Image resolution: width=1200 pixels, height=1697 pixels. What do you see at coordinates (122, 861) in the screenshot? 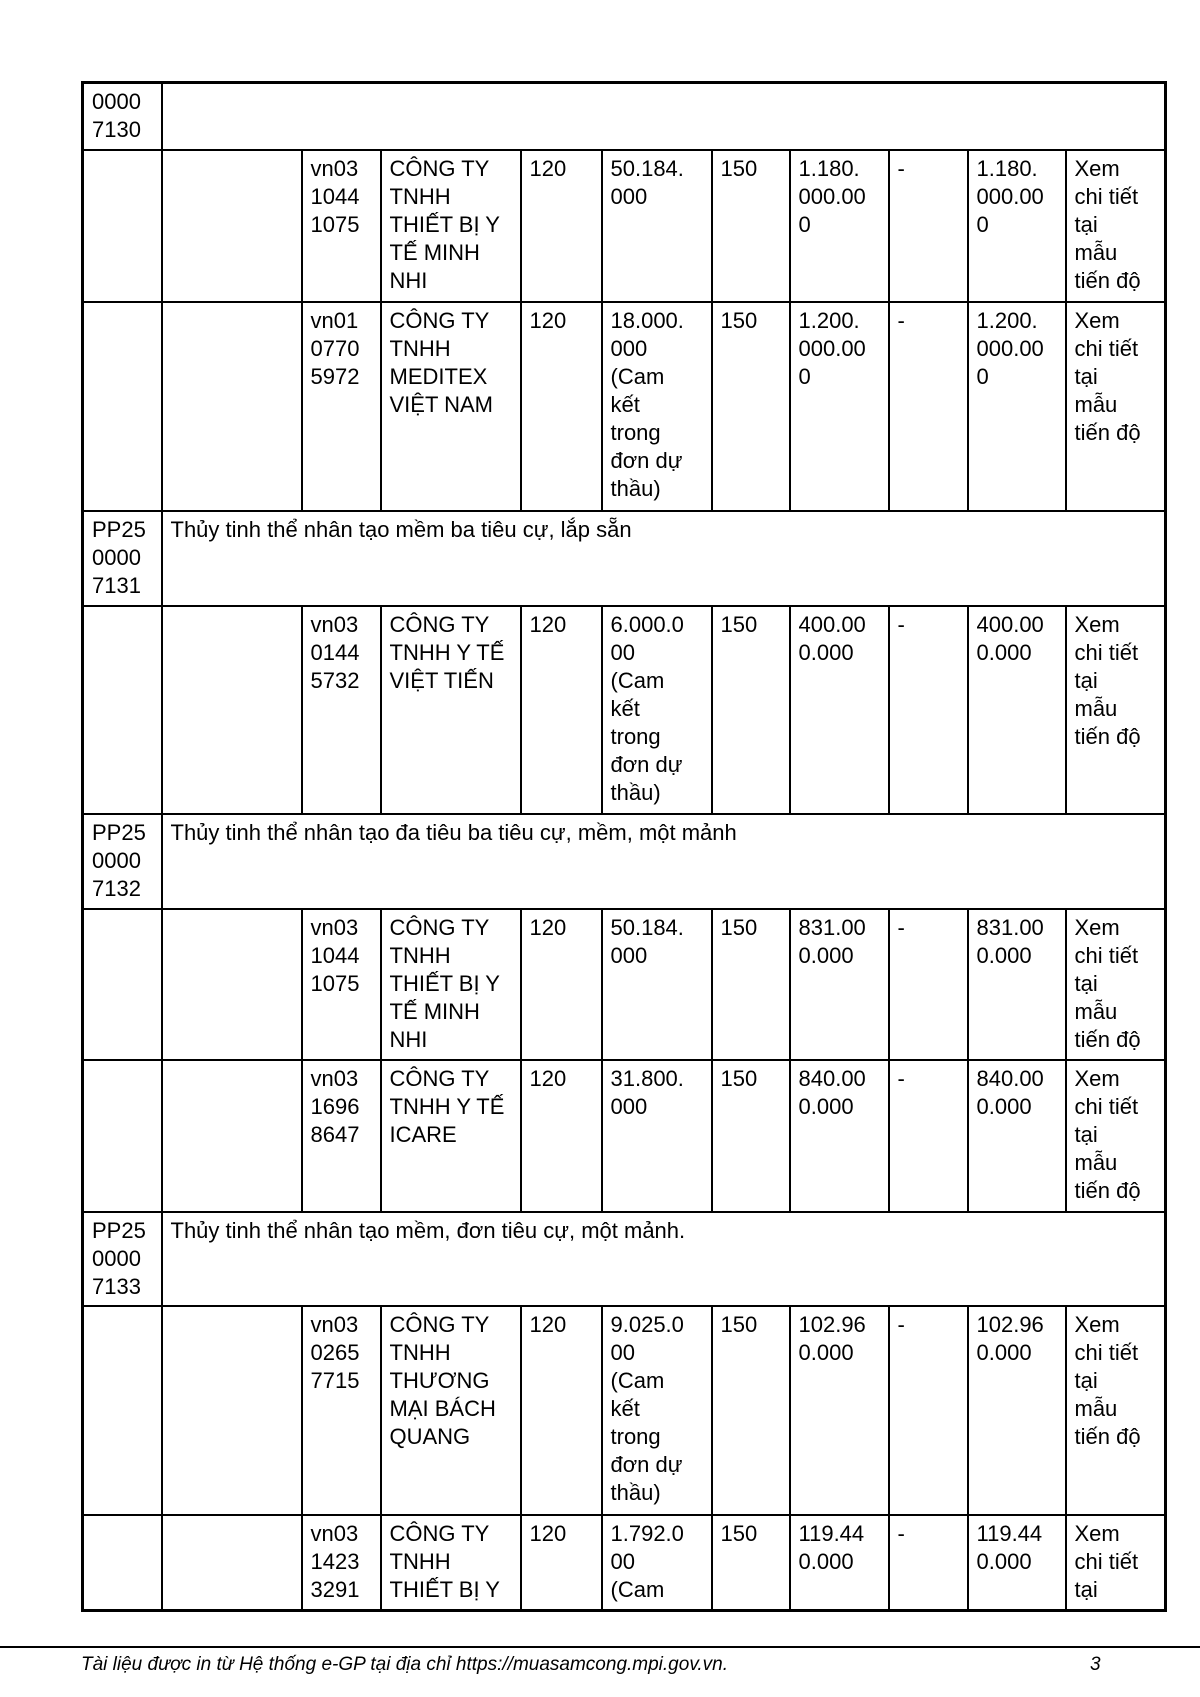
I see `item-code-cell: PP25 0000 7132` at bounding box center [122, 861].